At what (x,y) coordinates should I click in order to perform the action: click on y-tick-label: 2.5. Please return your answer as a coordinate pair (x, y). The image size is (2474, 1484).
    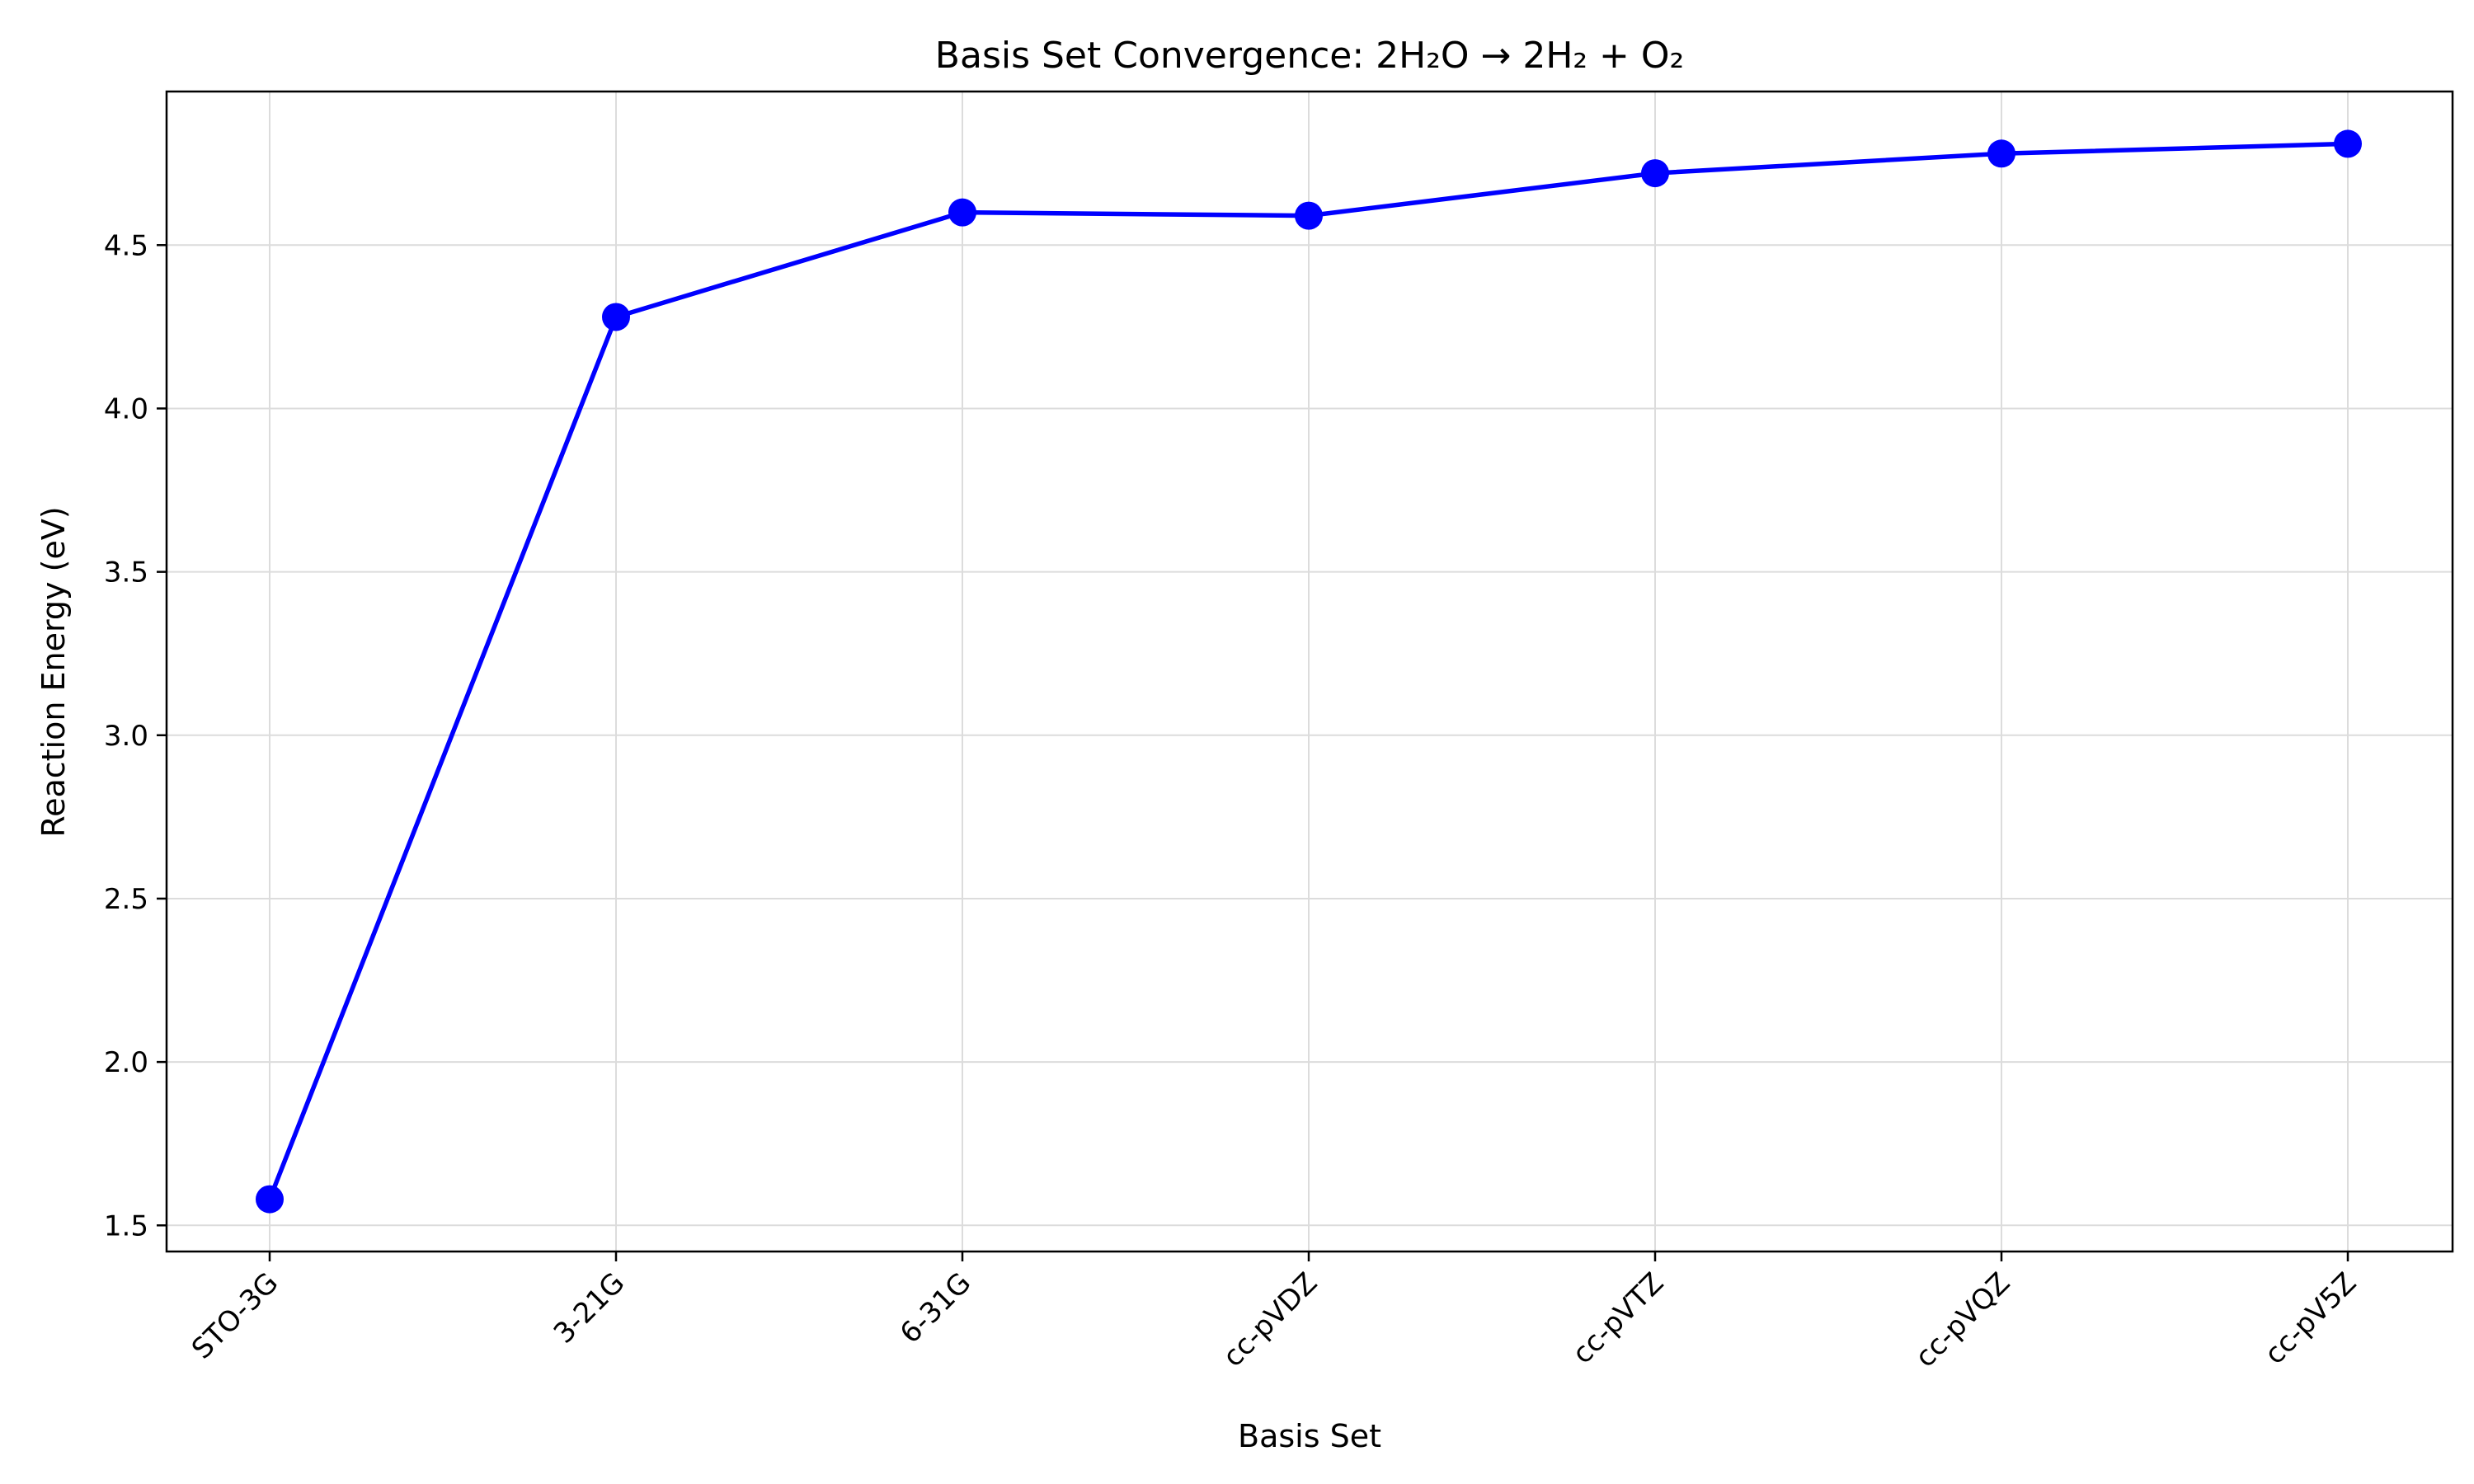
    Looking at the image, I should click on (126, 899).